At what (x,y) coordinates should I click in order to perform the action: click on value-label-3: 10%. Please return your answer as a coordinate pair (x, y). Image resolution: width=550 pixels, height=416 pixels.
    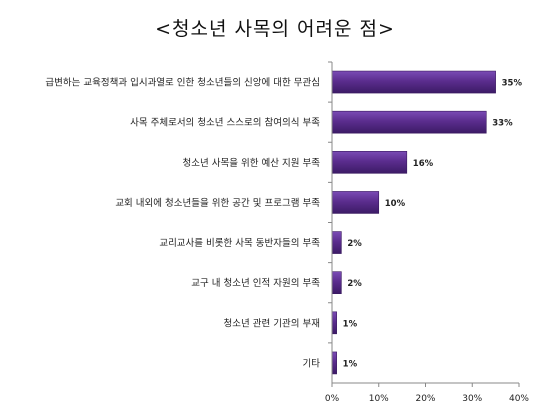
    Looking at the image, I should click on (395, 204).